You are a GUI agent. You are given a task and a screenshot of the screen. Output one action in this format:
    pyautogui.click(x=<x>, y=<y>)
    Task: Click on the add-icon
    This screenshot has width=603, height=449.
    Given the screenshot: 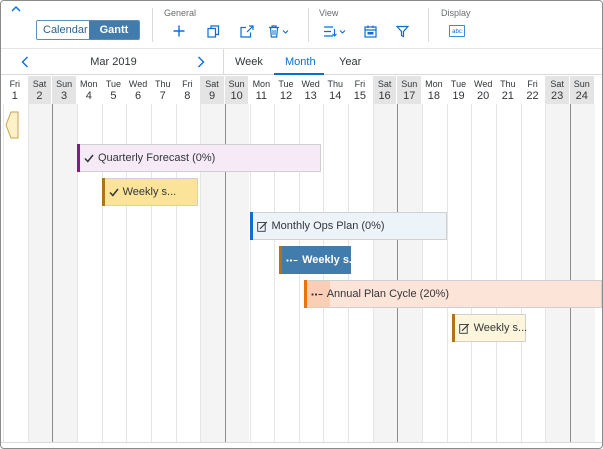 What is the action you would take?
    pyautogui.click(x=179, y=31)
    